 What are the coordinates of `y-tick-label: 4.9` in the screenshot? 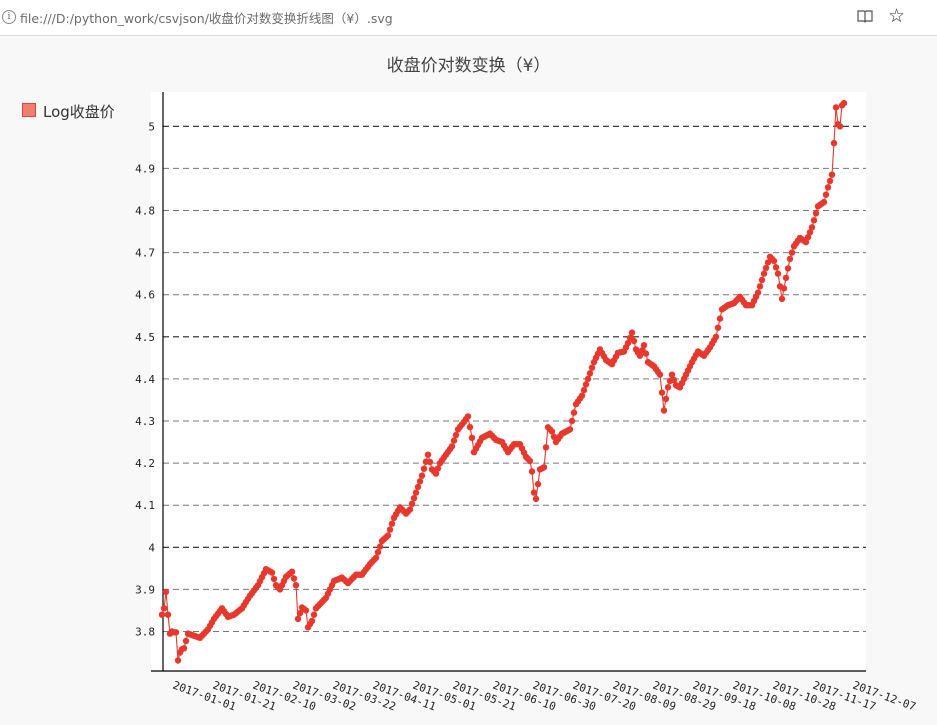 It's located at (145, 168).